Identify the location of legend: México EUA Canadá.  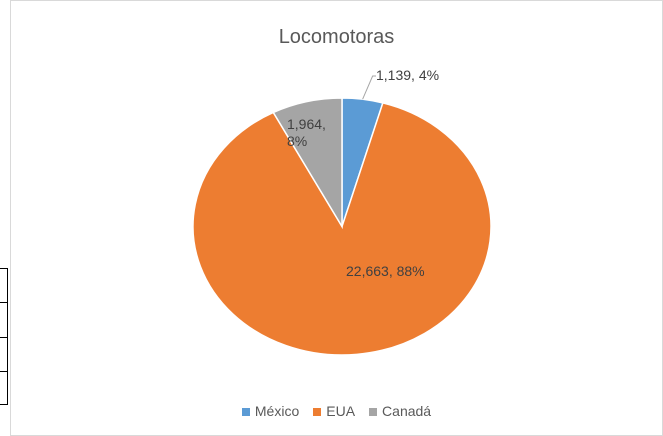
(336, 411).